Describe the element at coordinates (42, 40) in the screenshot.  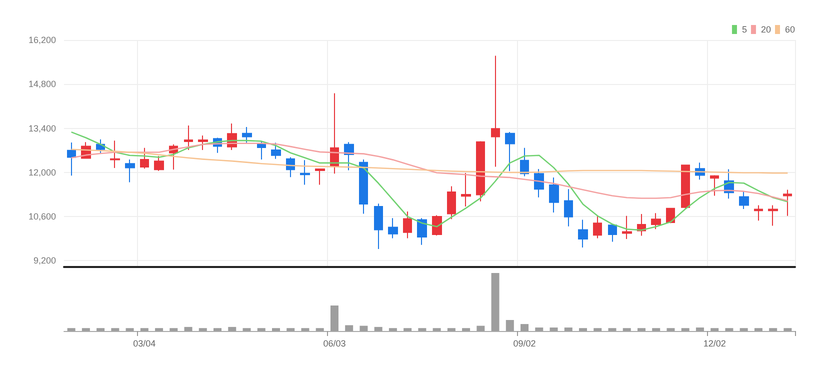
I see `y-tick-label: 16,200` at that location.